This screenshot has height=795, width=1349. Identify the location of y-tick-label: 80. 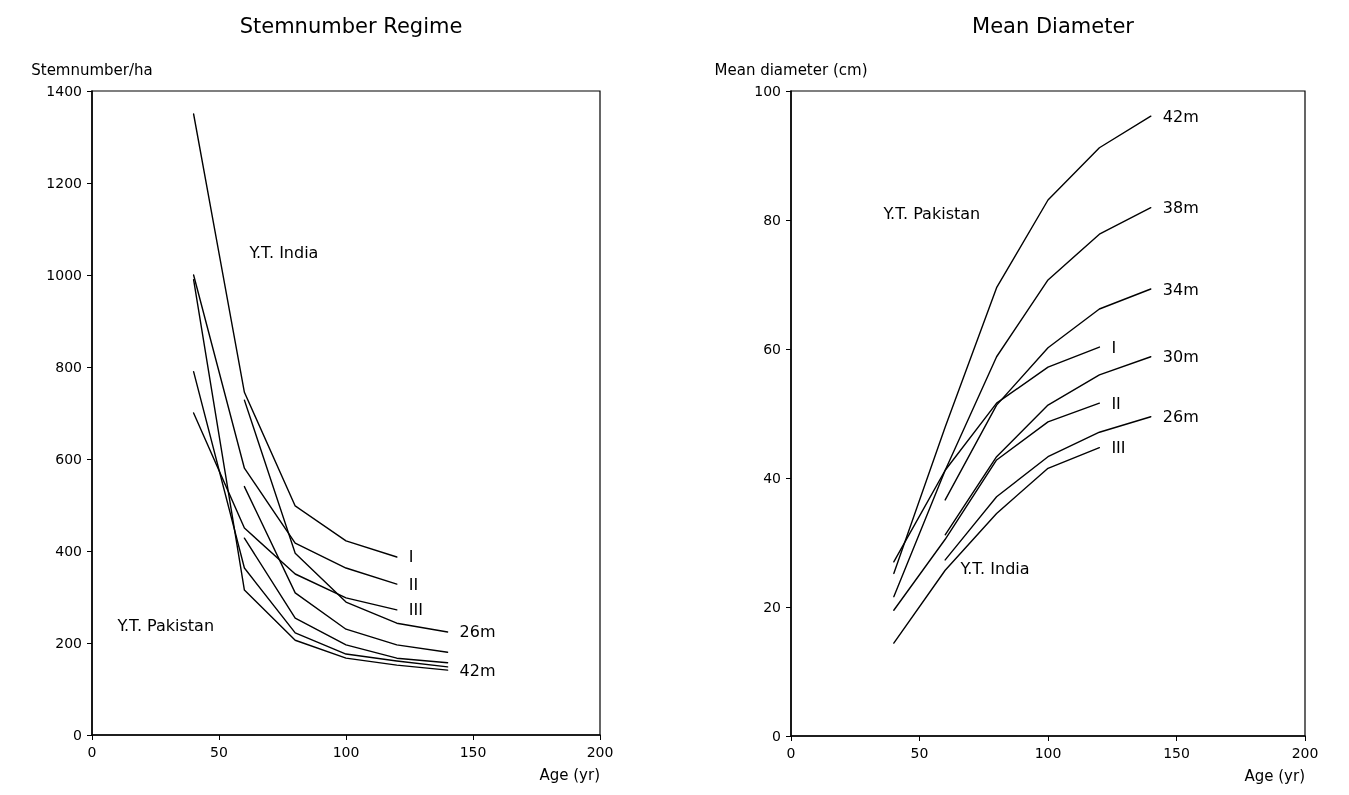
(772, 220).